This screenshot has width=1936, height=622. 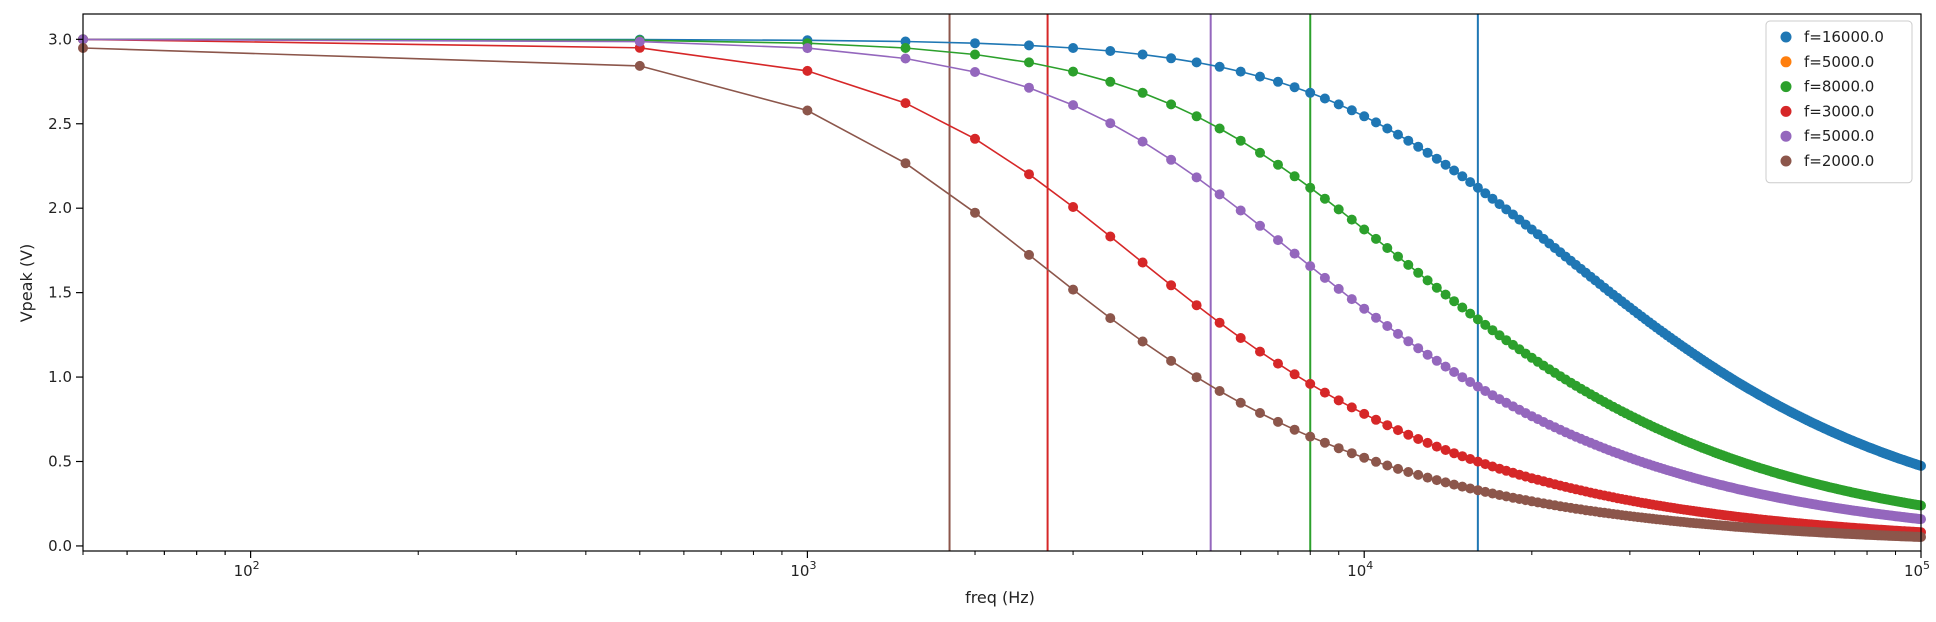 I want to click on y-tick-label: 3.0, so click(x=60, y=39).